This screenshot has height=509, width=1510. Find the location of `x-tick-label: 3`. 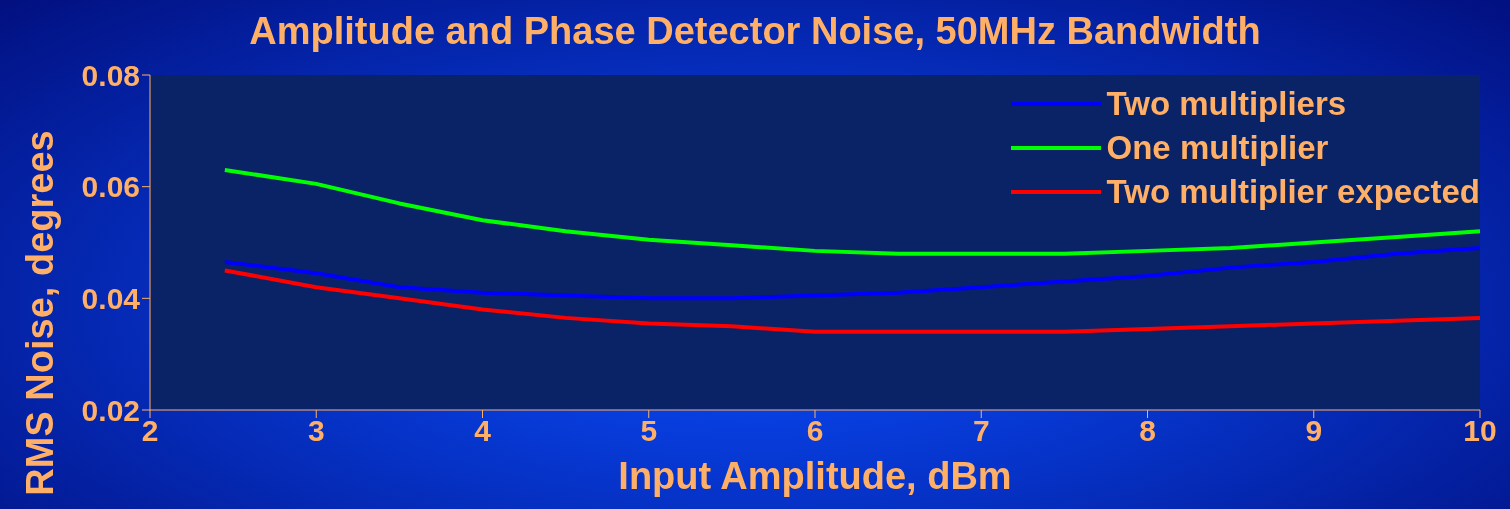

x-tick-label: 3 is located at coordinates (316, 431).